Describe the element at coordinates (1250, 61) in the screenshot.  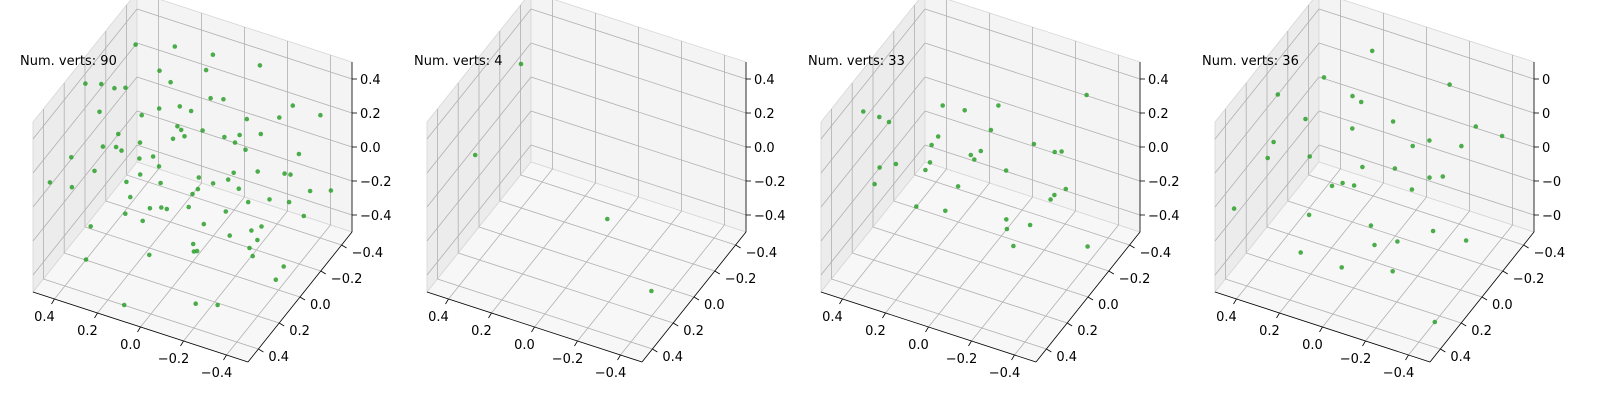
I see `subplot-title: Num. verts: 36` at that location.